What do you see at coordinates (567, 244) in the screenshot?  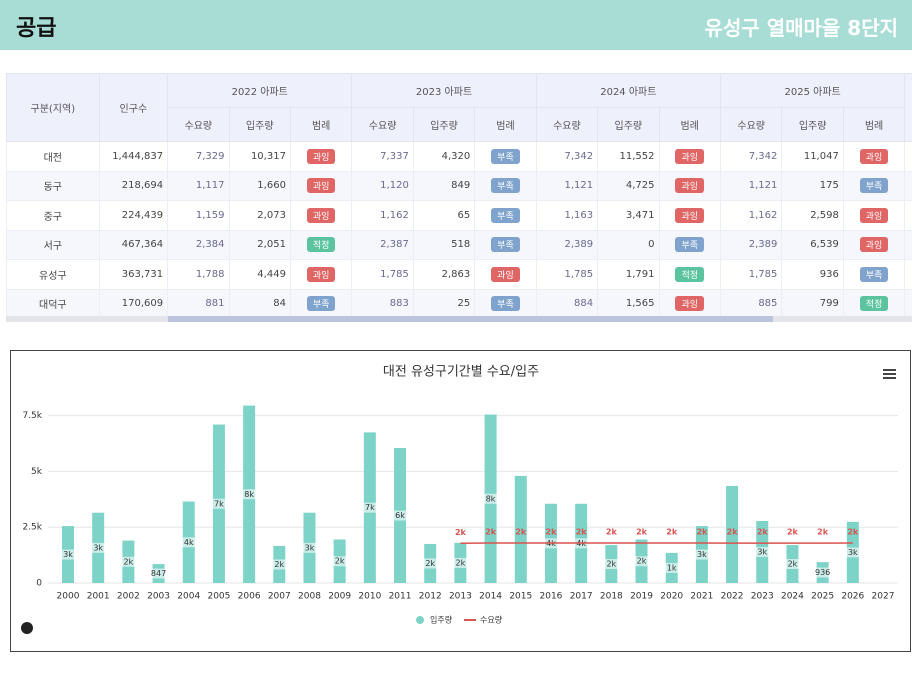 I see `cell: 2,389` at bounding box center [567, 244].